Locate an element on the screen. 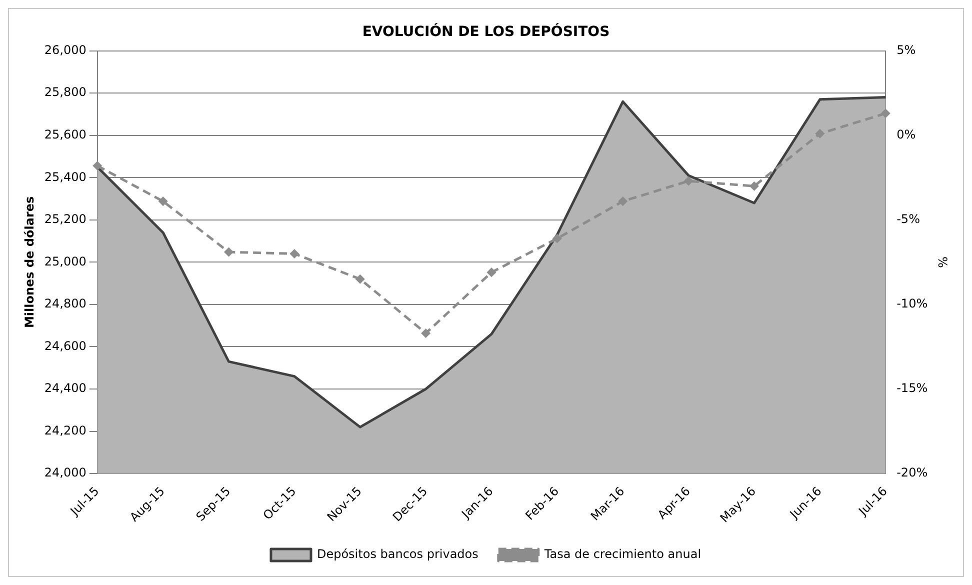 The width and height of the screenshot is (972, 585). legend-label: Depósitos bancos privados is located at coordinates (397, 554).